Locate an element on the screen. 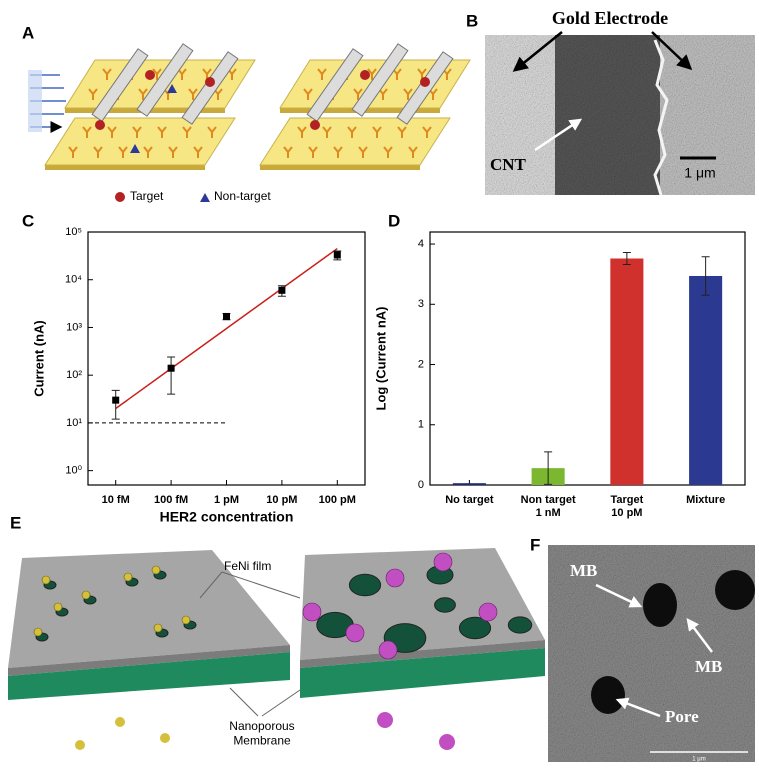 This screenshot has height=770, width=759. y-axis-label: Current (nA) is located at coordinates (38, 358).